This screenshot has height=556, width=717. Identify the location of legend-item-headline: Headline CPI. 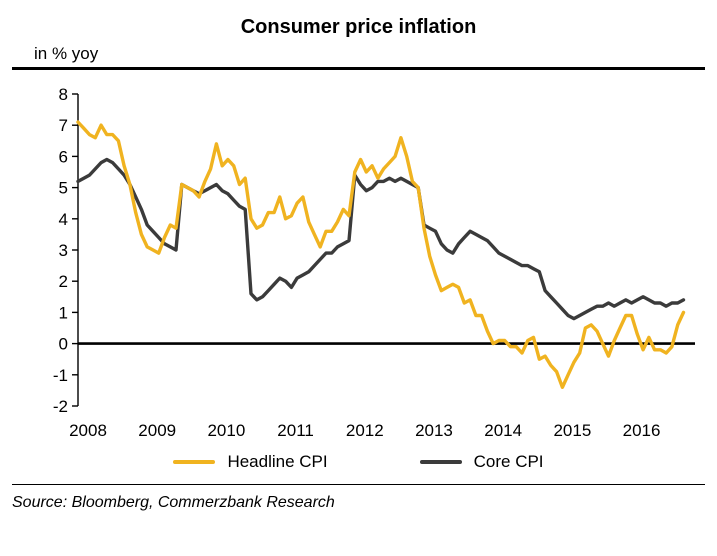
(250, 462).